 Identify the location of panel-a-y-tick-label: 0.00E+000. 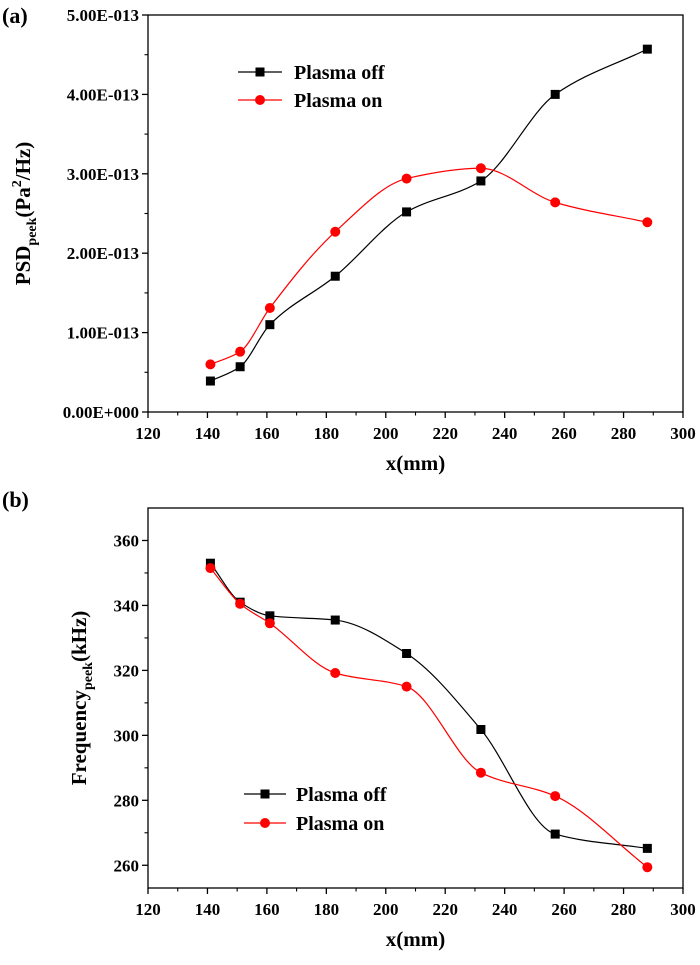
(101, 412).